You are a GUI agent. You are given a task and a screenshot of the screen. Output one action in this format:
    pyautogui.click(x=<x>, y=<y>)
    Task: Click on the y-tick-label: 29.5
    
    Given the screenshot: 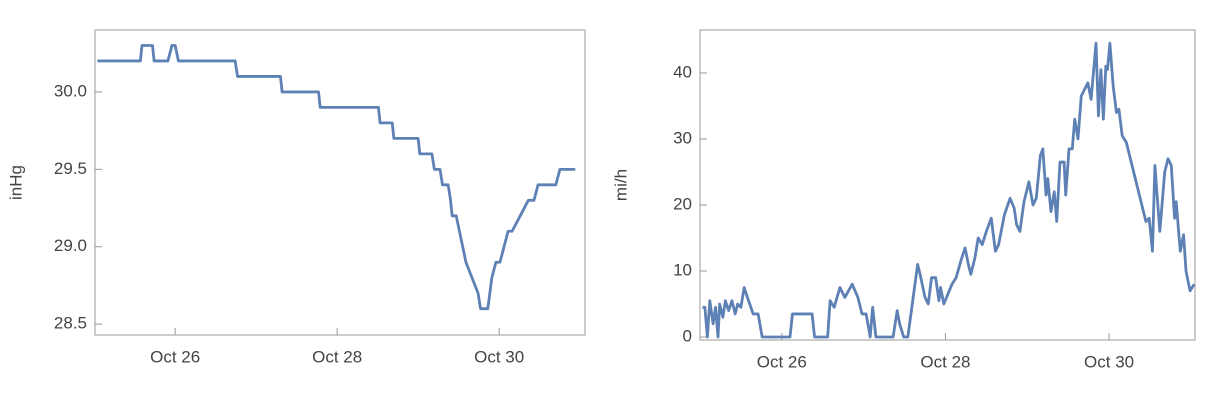 What is the action you would take?
    pyautogui.click(x=70, y=168)
    